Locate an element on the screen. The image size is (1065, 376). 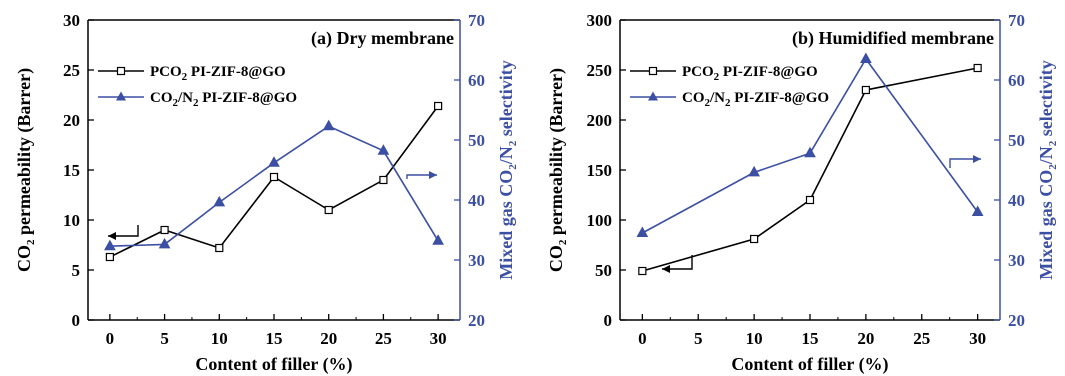
y-left-tick-label: 200 is located at coordinates (600, 120).